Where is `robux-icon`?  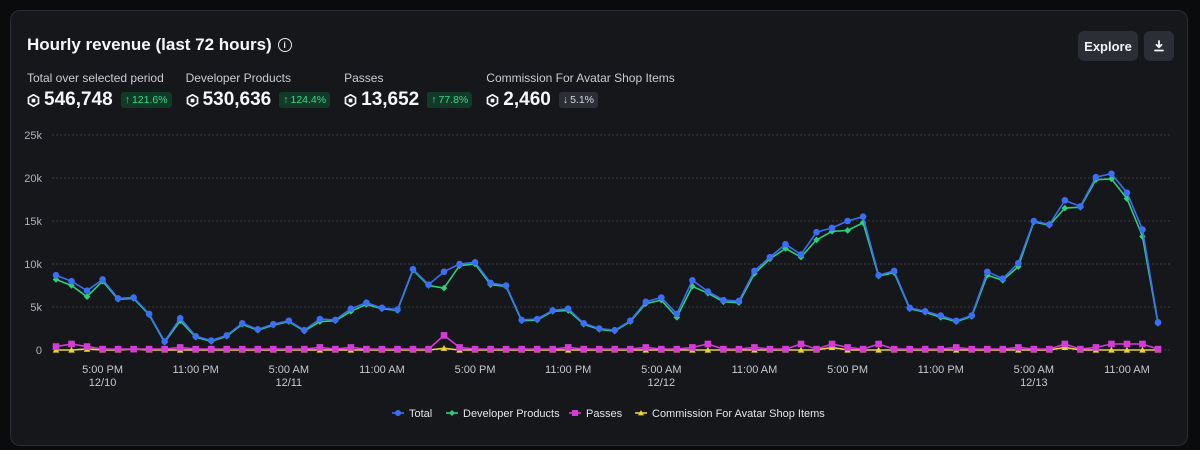 robux-icon is located at coordinates (192, 100).